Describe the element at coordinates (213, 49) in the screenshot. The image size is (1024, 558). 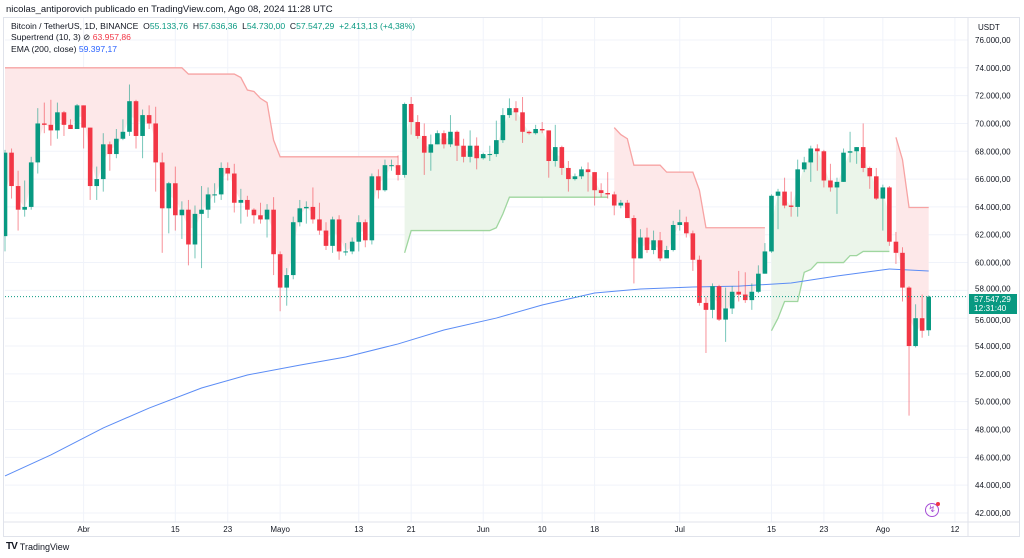
I see `legend-ema-row: EMA (200, close) 59.397,17` at that location.